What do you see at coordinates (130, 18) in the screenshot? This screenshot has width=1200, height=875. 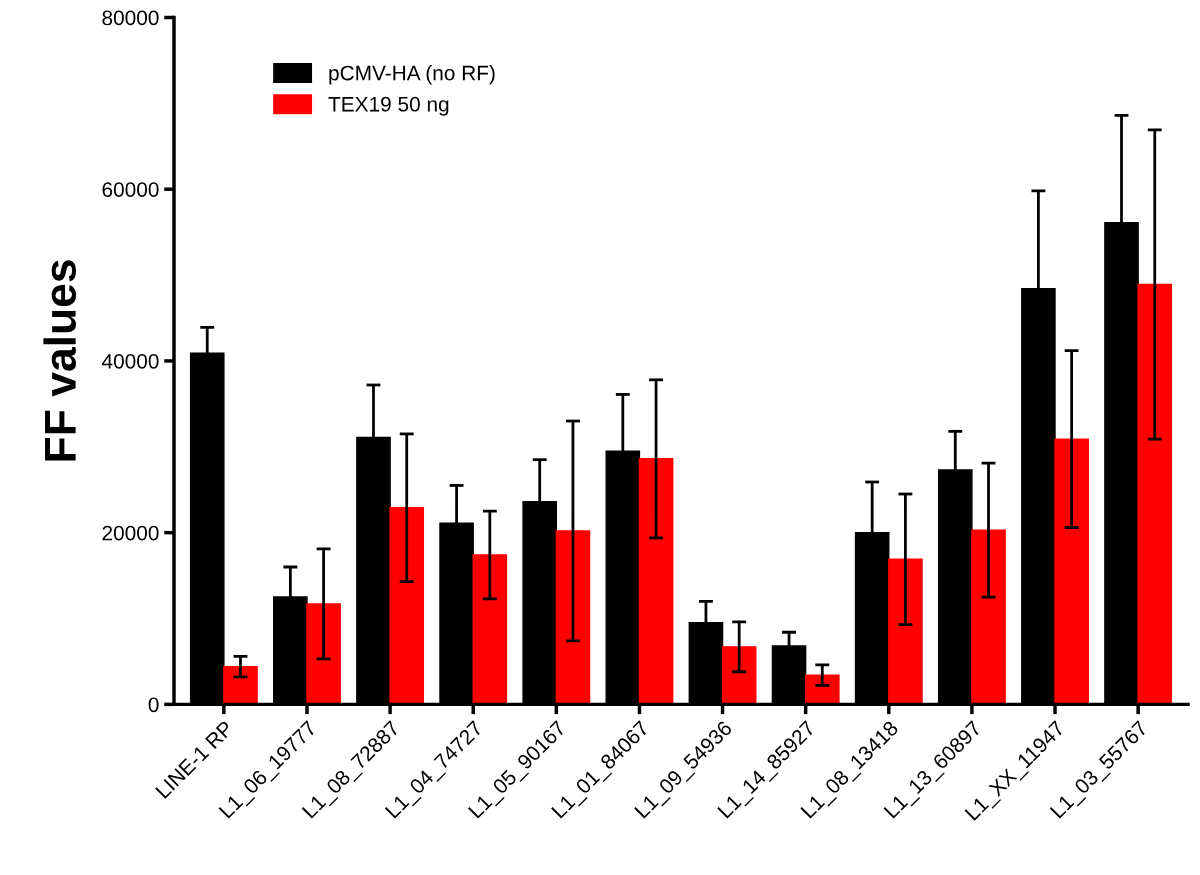 I see `y-tick-label: 80000` at bounding box center [130, 18].